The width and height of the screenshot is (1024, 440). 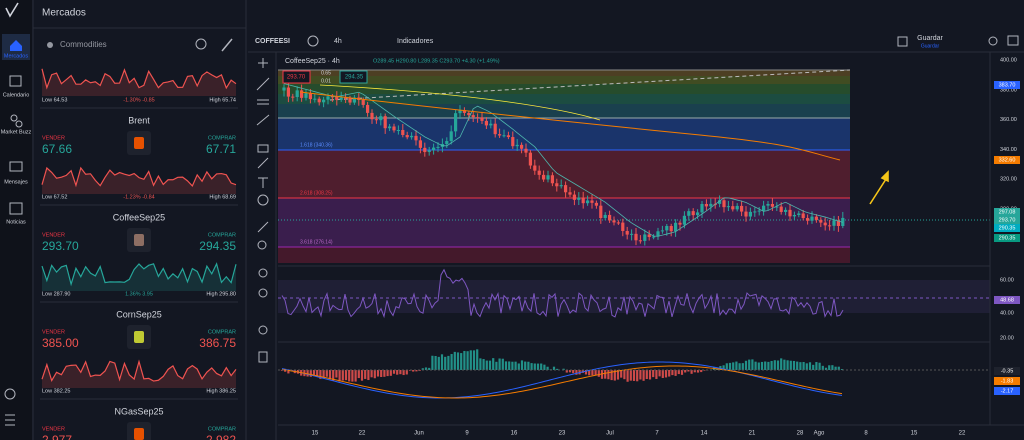 What do you see at coordinates (1007, 371) in the screenshot?
I see `macd-badge-text: -0.35` at bounding box center [1007, 371].